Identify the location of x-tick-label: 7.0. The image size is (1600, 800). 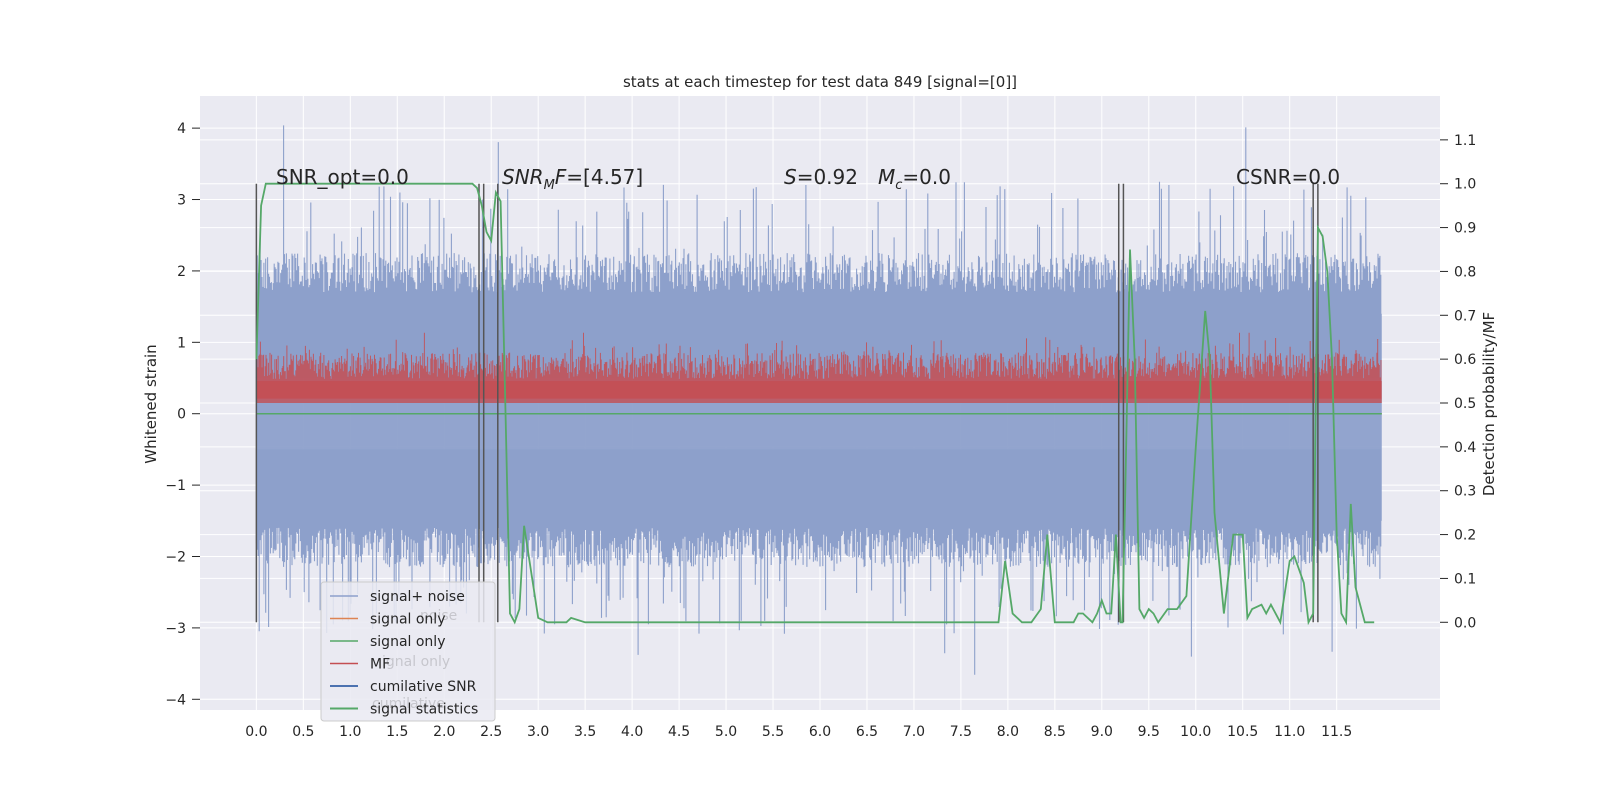
(914, 732).